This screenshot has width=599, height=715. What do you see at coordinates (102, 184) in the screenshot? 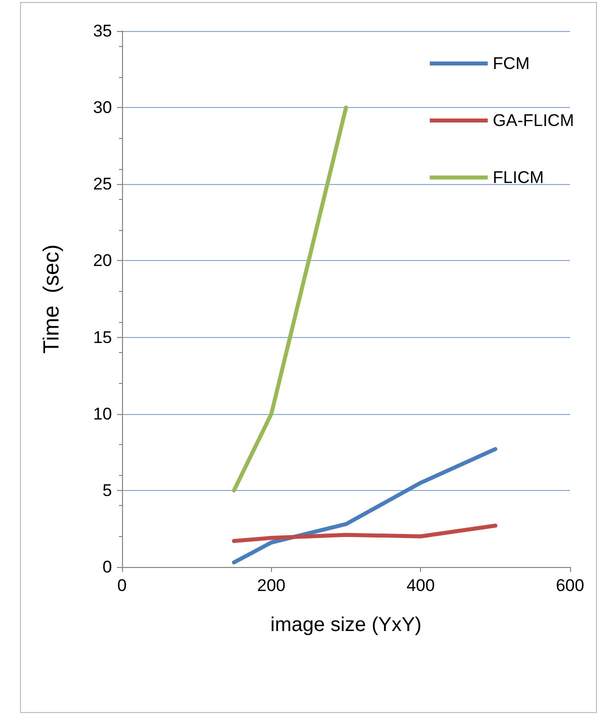
I see `y-tick-label: 25` at bounding box center [102, 184].